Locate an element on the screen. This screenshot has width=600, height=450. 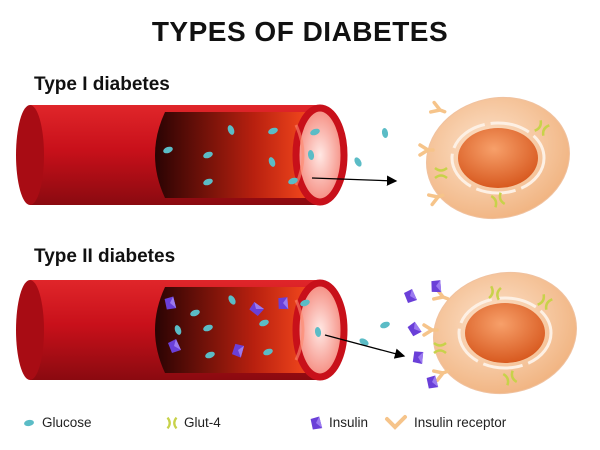
insulin-receptor-icon is located at coordinates (396, 422).